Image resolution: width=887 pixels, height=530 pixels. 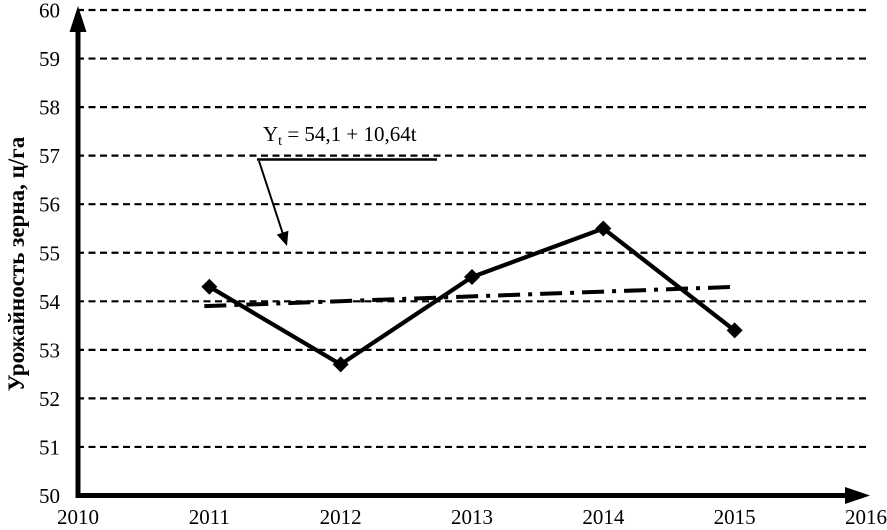 I want to click on x-tick-label: 2015, so click(x=735, y=517).